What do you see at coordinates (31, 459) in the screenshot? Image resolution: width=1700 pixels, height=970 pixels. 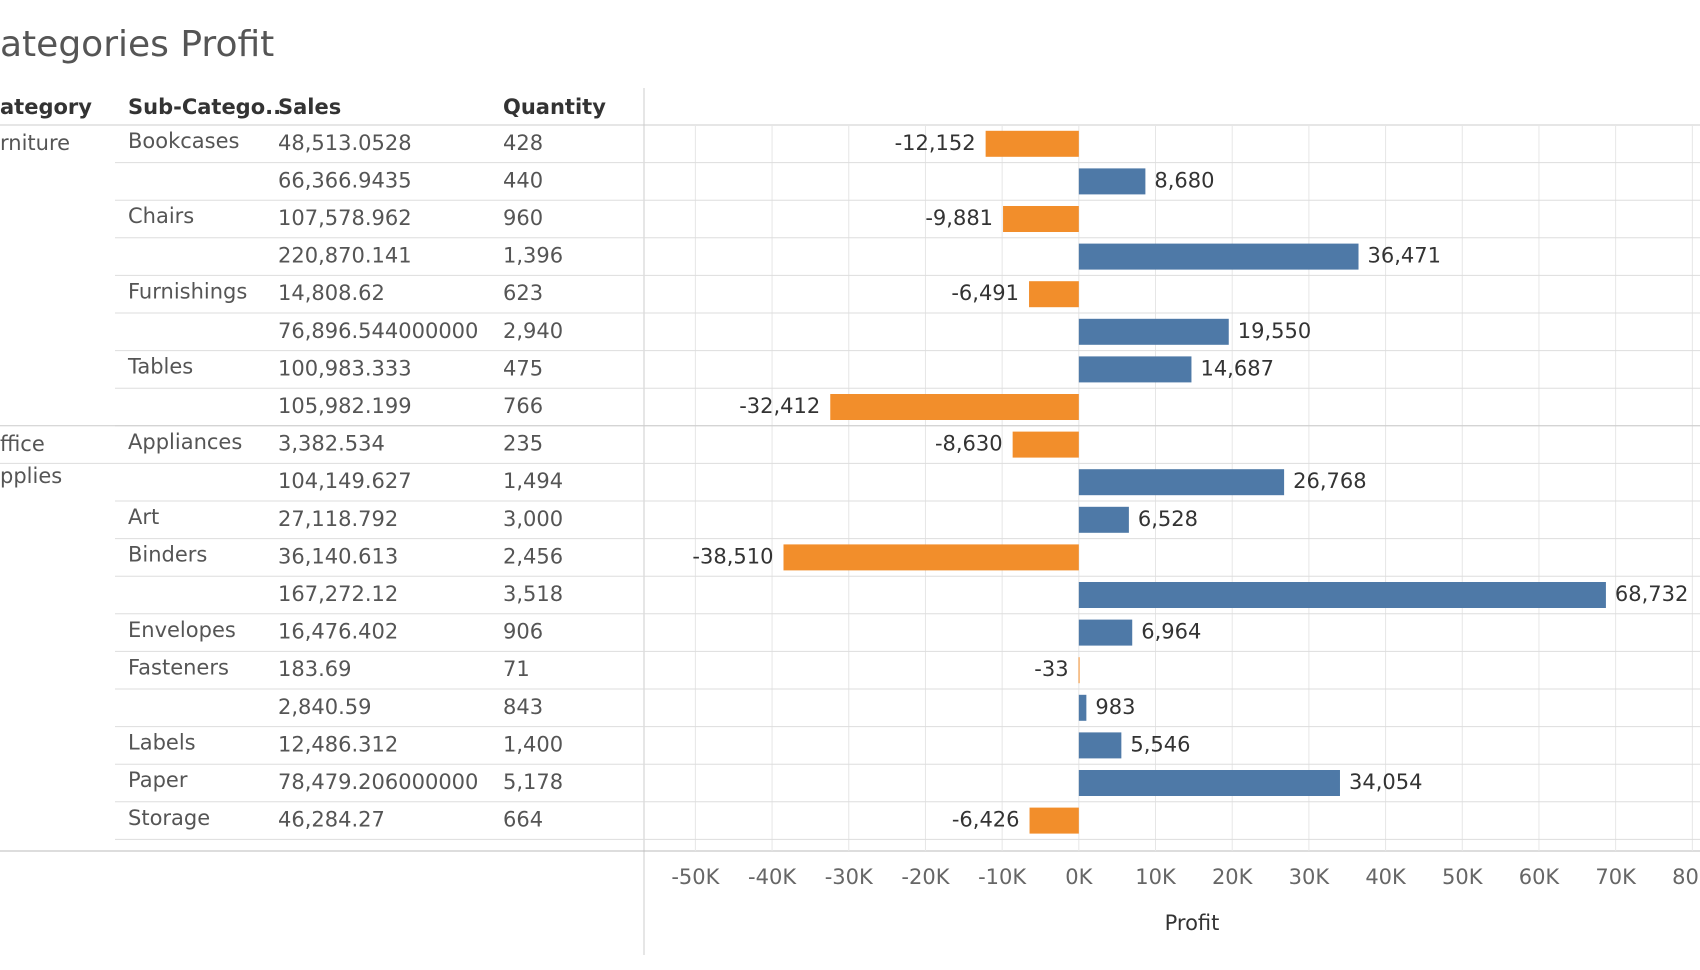 I see `category-label: ffice pplies` at bounding box center [31, 459].